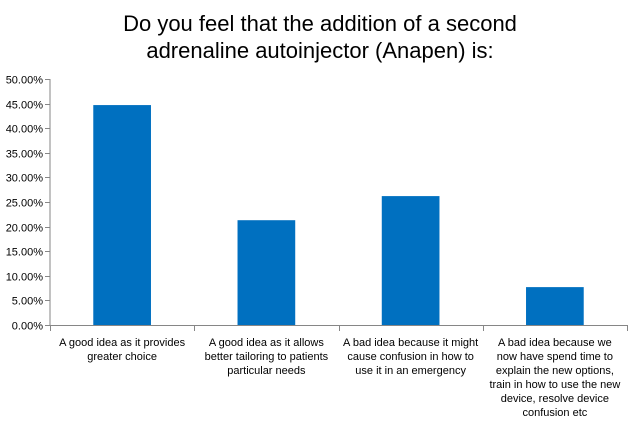  What do you see at coordinates (25, 130) in the screenshot?
I see `y-tick-label: 40.00%` at bounding box center [25, 130].